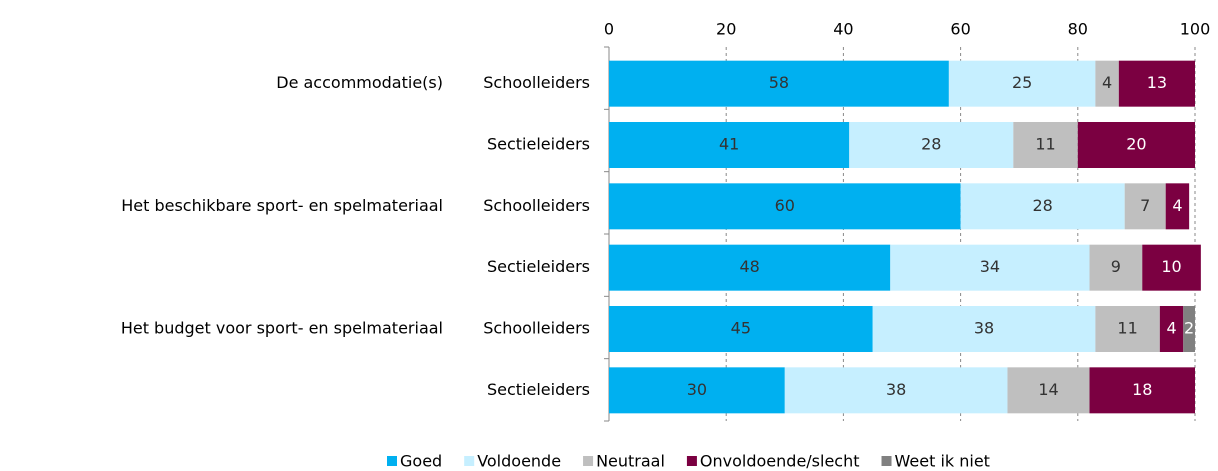 The image size is (1218, 471). Describe the element at coordinates (421, 461) in the screenshot. I see `legend-label: Goed` at that location.